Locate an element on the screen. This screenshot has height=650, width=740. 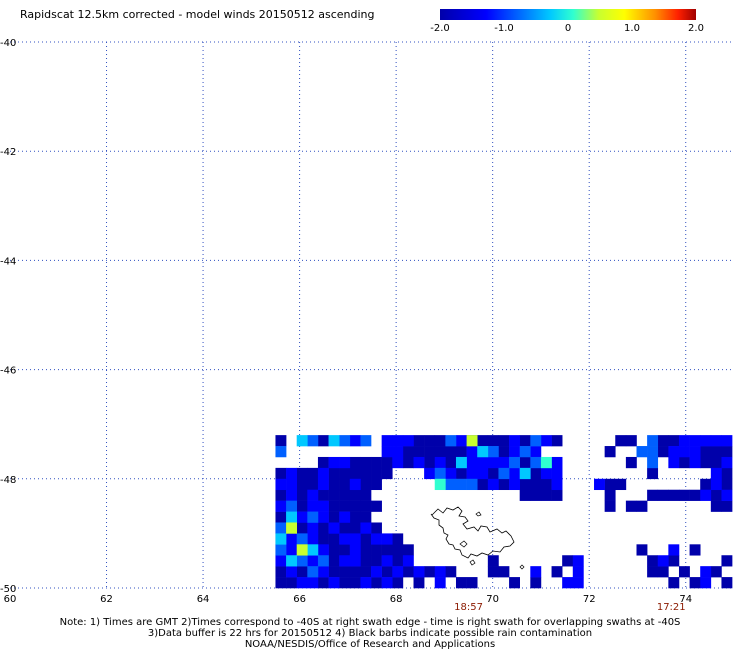
colorbar-tick-label: -1.0 is located at coordinates (504, 28).